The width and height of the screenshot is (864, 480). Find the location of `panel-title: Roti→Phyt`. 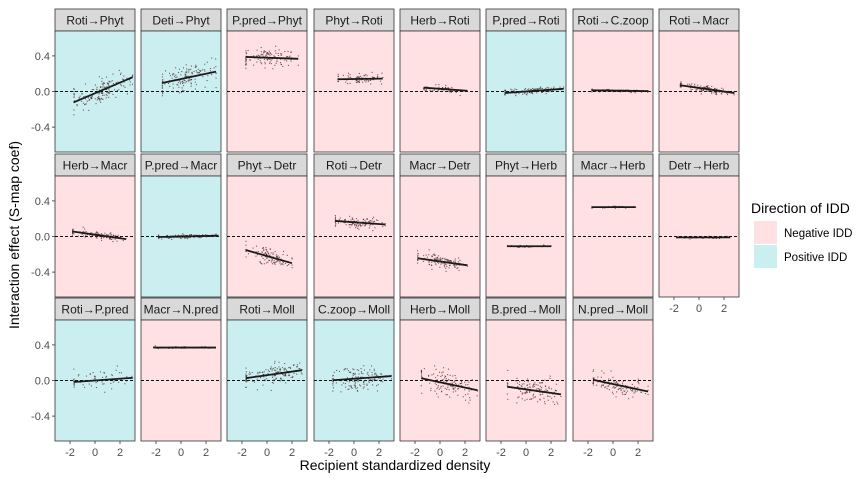

panel-title: Roti→Phyt is located at coordinates (95, 21).